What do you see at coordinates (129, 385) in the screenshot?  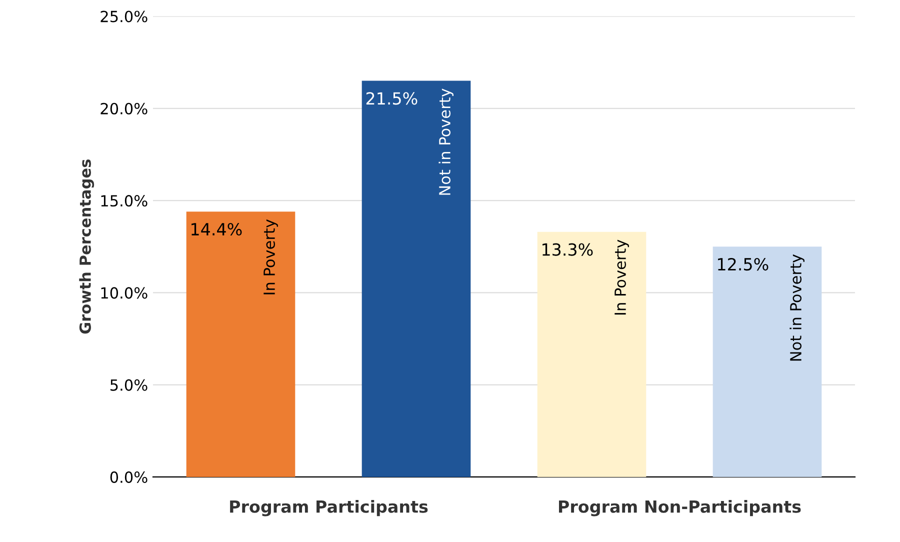 I see `y-tick-label: 5.0%` at bounding box center [129, 385].